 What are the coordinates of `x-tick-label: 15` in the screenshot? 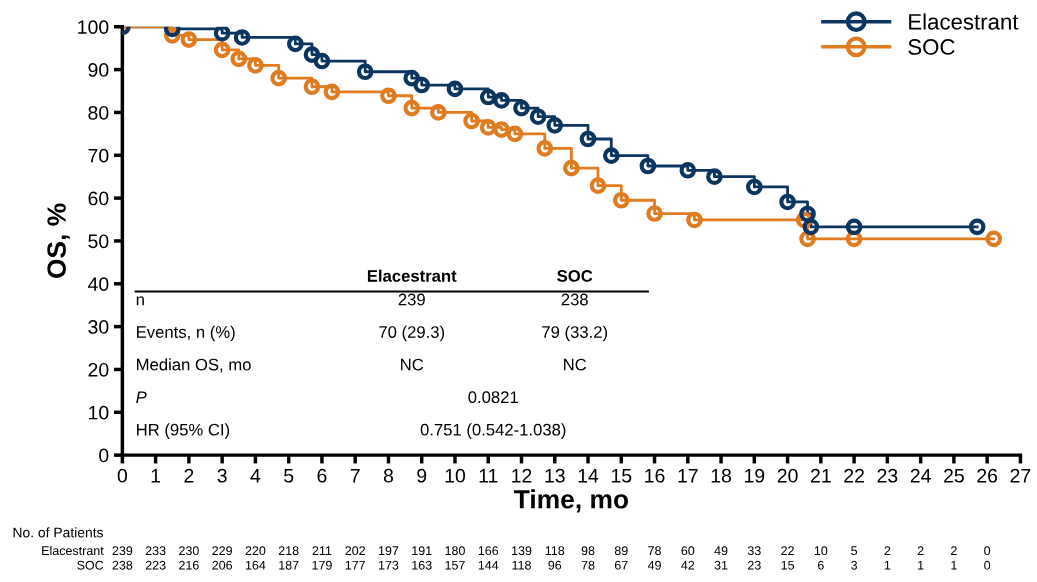 It's located at (621, 476).